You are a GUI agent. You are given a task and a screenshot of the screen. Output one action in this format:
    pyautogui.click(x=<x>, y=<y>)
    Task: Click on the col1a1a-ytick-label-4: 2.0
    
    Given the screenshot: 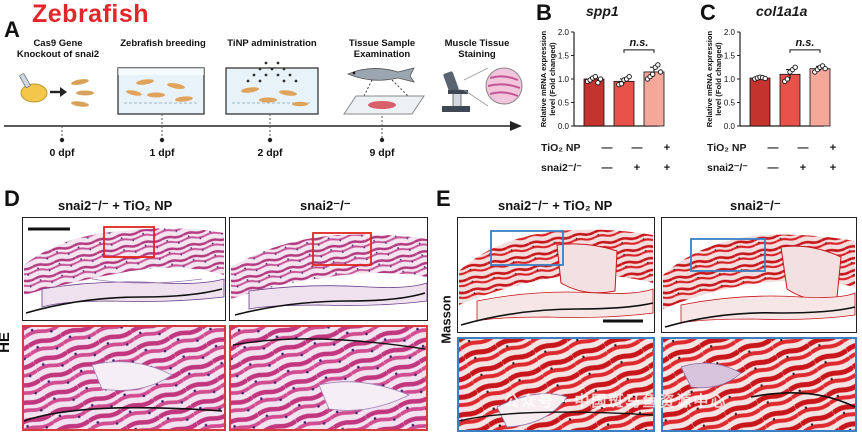 What is the action you would take?
    pyautogui.click(x=730, y=32)
    